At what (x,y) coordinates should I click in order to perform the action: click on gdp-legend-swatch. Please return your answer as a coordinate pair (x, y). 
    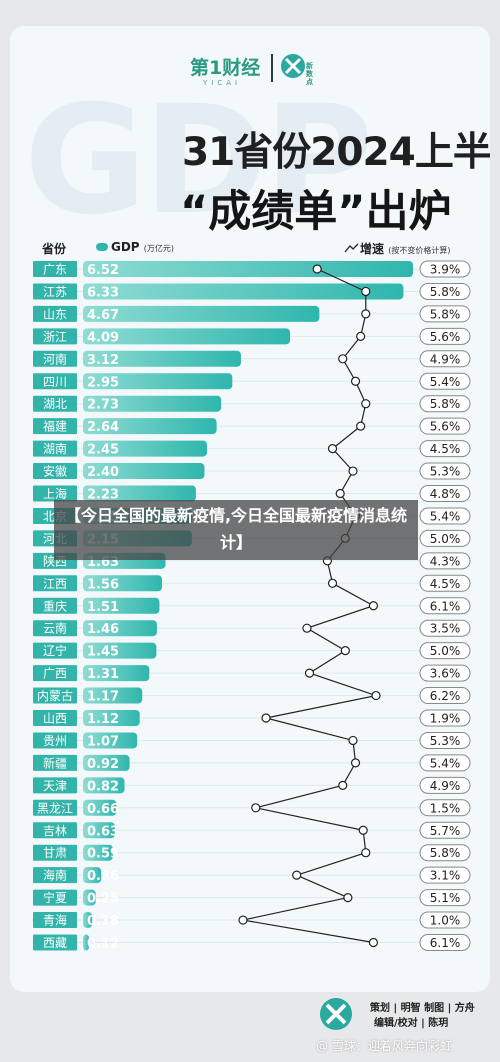
    Looking at the image, I should click on (102, 247).